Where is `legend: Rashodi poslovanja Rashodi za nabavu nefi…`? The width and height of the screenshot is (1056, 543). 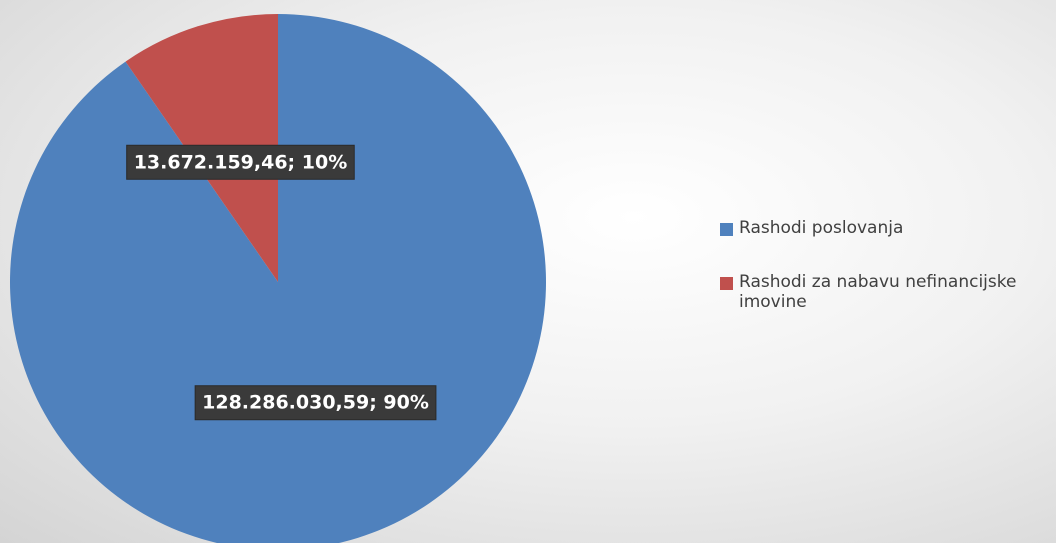
legend: Rashodi poslovanja Rashodi za nabavu nefi… is located at coordinates (885, 282).